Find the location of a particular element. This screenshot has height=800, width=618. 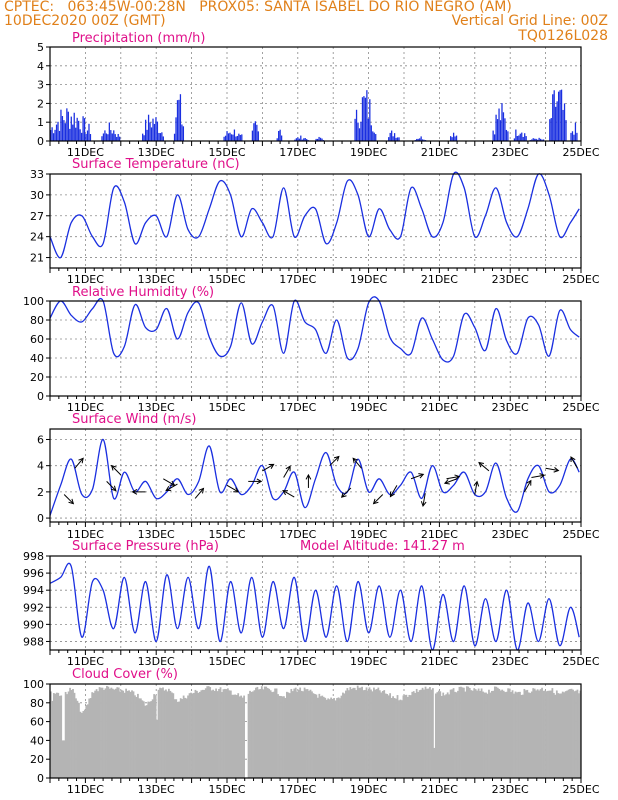

x-tick-label: 23DEC is located at coordinates (510, 279).